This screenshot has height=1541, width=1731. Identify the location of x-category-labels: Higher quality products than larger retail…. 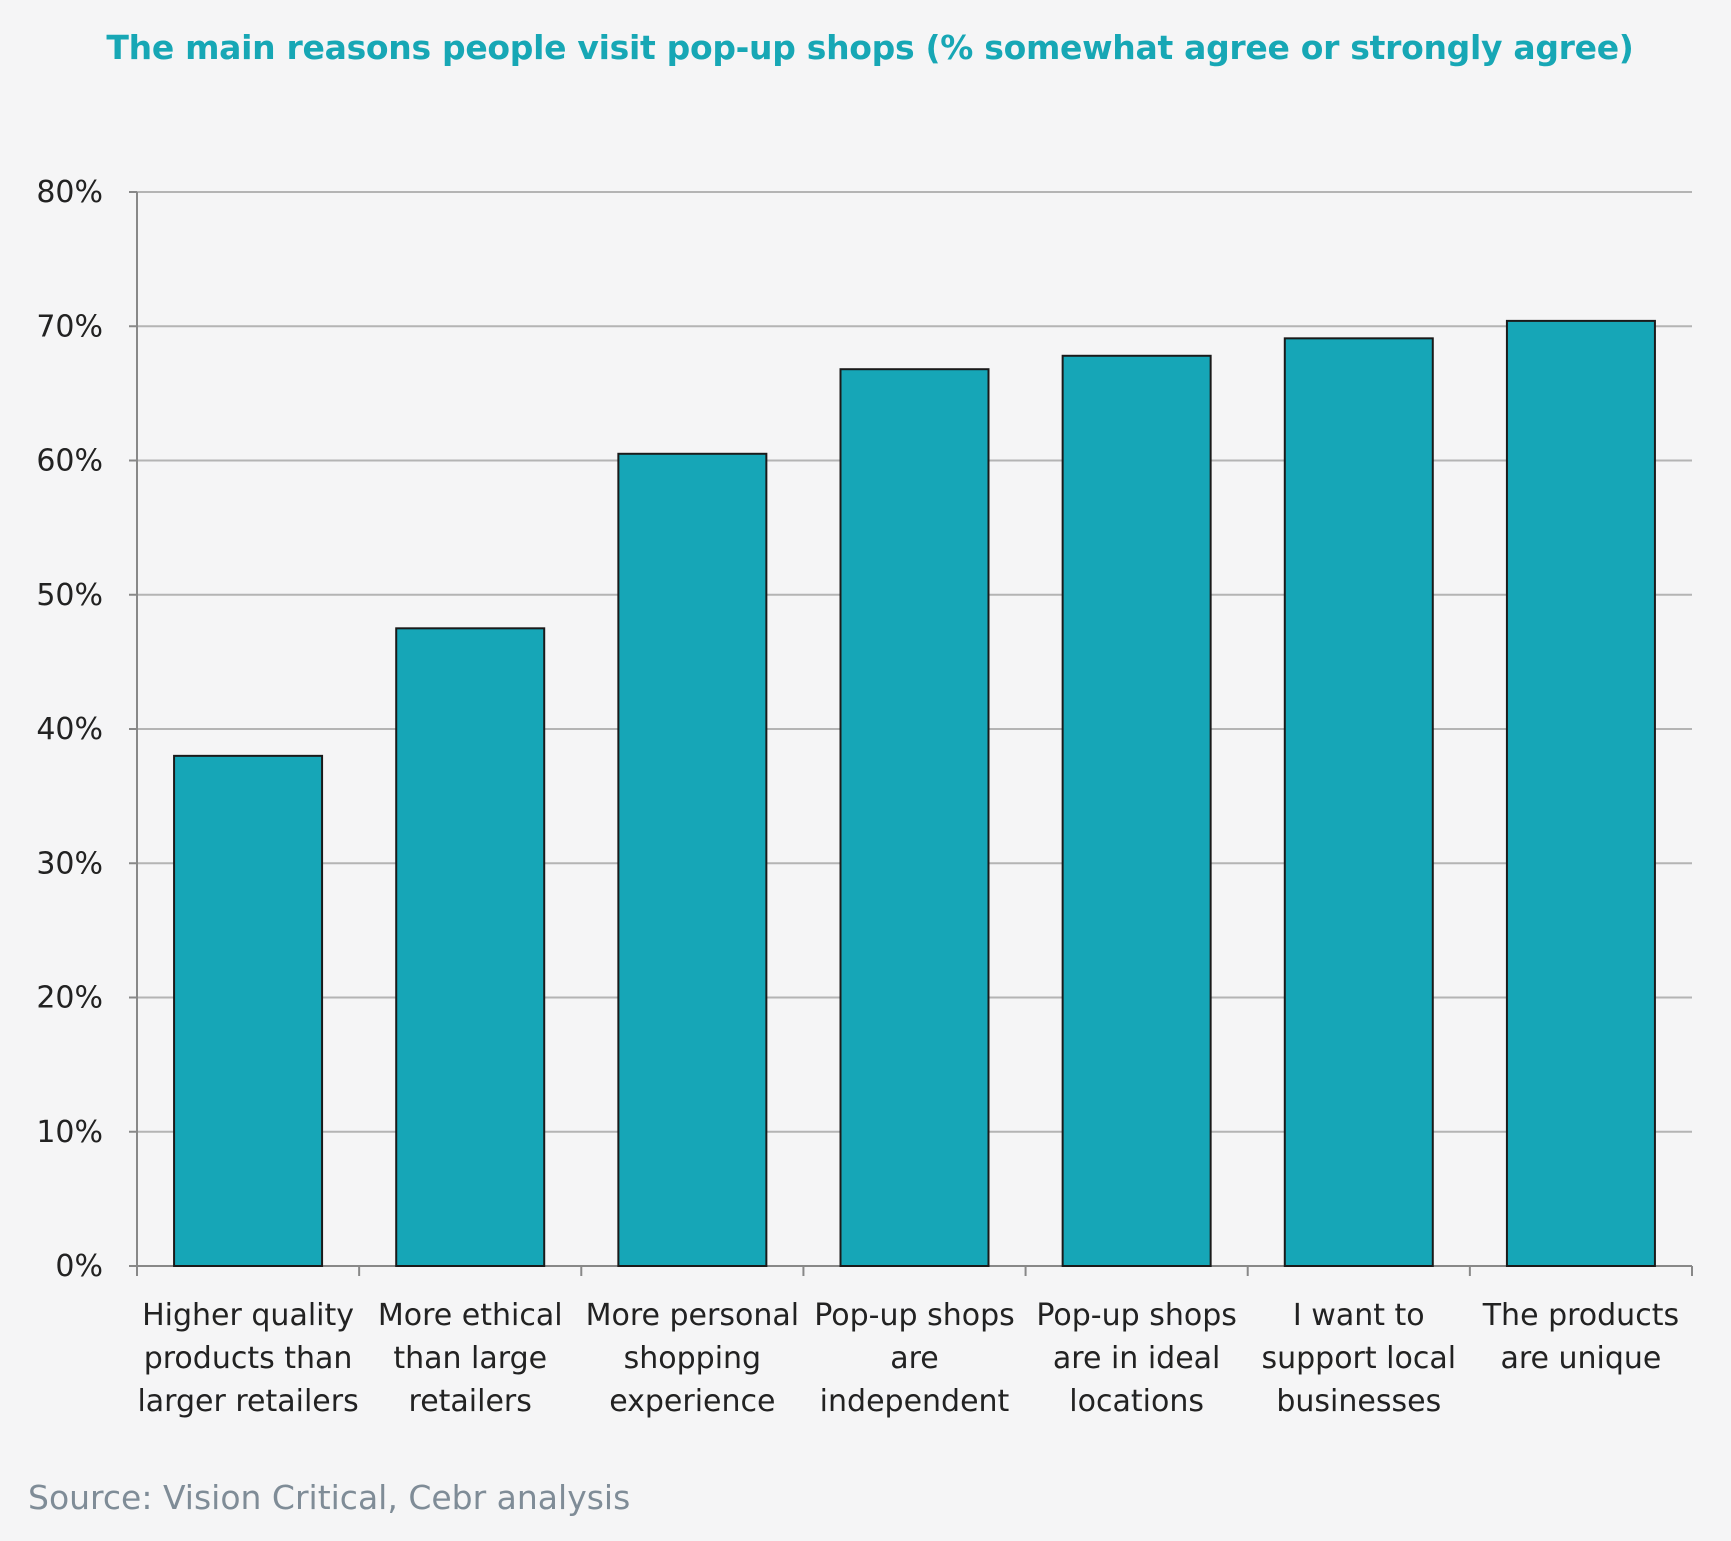
(908, 1358).